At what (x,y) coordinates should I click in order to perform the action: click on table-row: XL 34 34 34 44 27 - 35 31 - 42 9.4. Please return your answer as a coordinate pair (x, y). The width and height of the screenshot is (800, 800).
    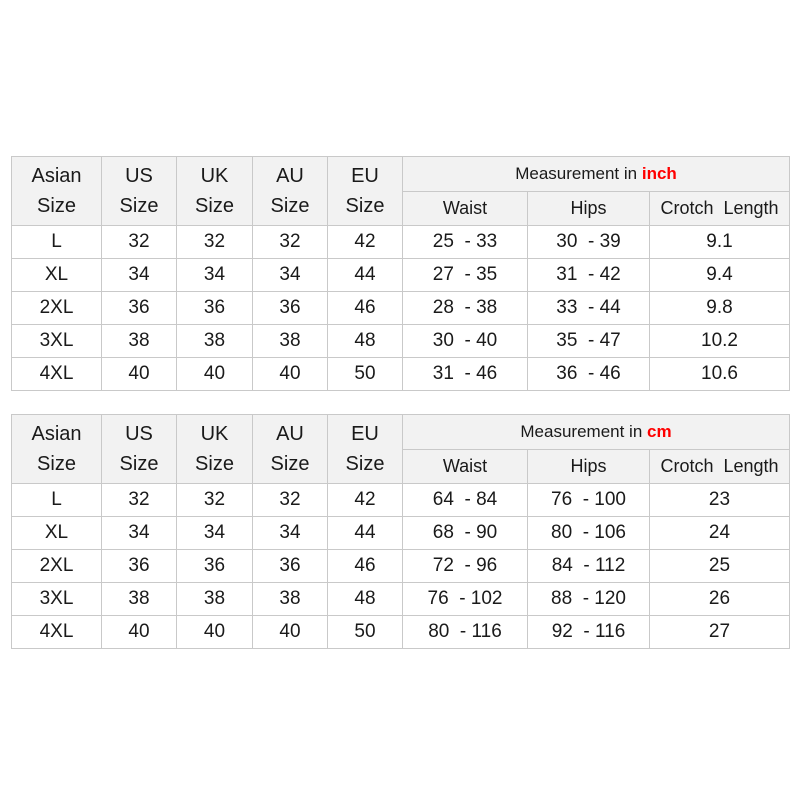
    Looking at the image, I should click on (401, 275).